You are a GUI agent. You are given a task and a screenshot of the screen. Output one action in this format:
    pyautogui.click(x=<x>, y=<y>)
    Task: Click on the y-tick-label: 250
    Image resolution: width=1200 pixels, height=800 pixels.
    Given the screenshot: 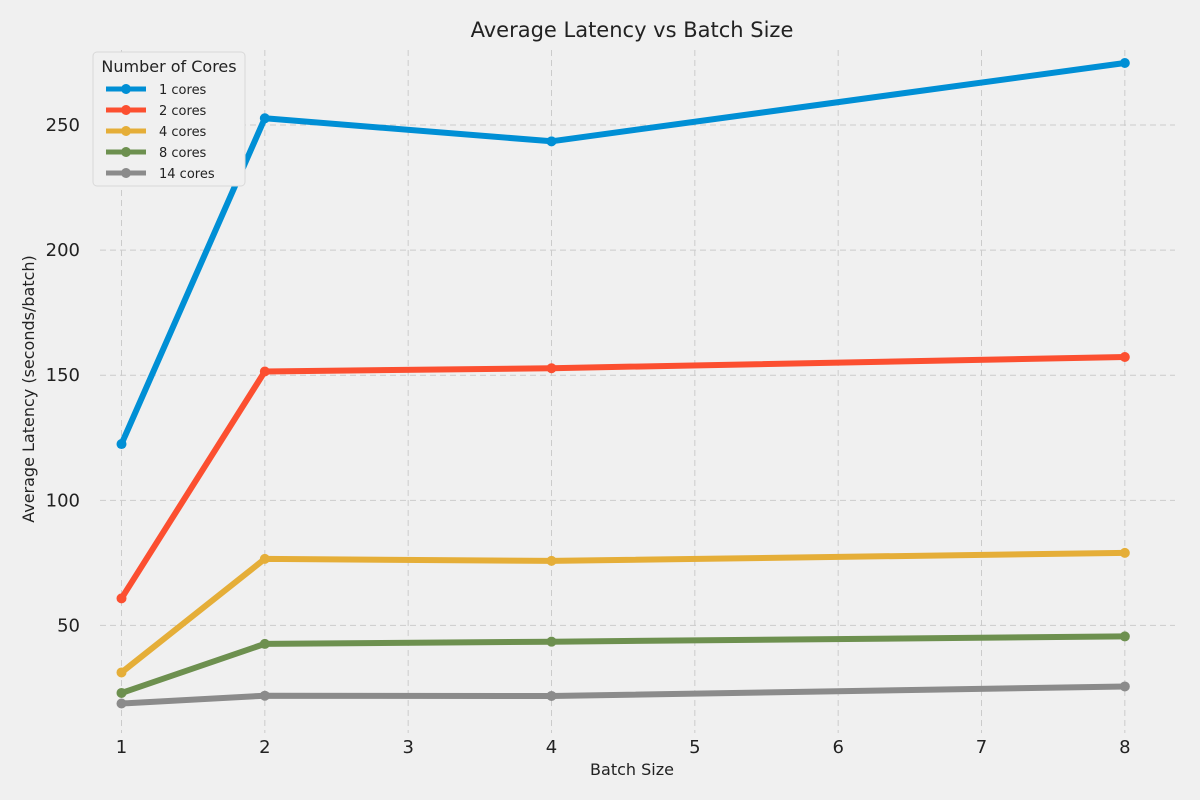 What is the action you would take?
    pyautogui.click(x=63, y=125)
    